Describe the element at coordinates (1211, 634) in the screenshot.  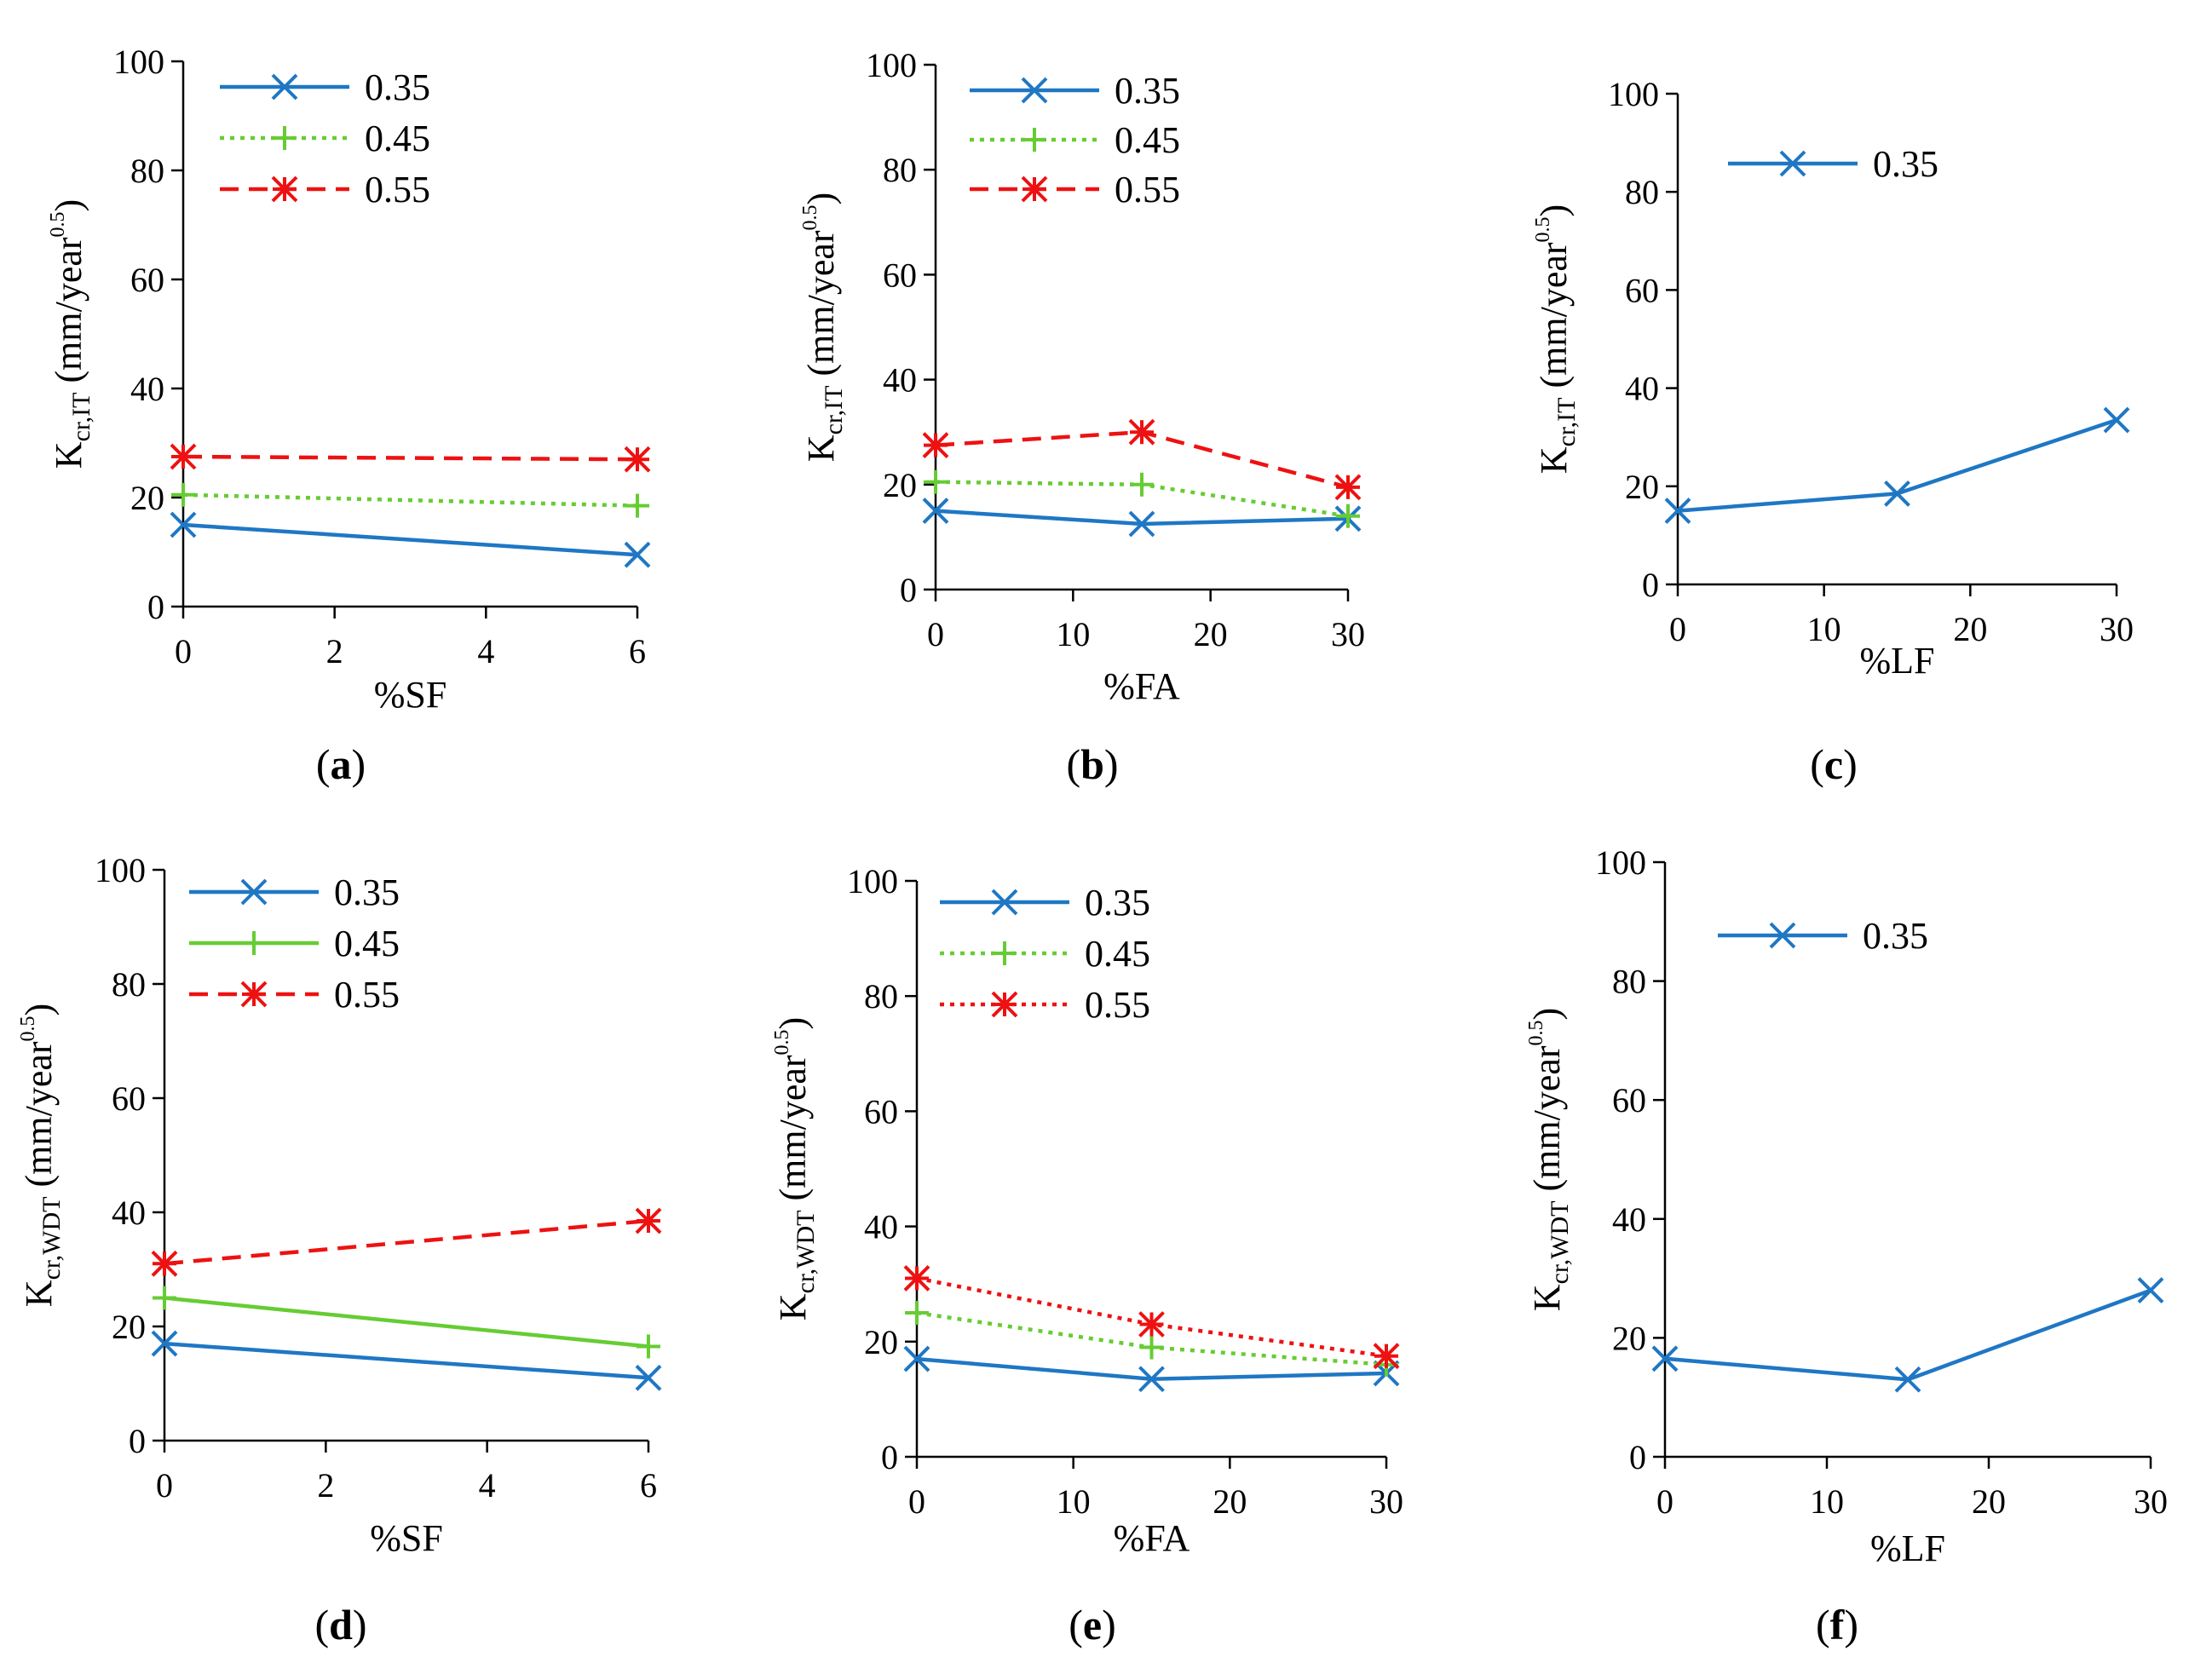
I see `x-tick-label: 20` at that location.